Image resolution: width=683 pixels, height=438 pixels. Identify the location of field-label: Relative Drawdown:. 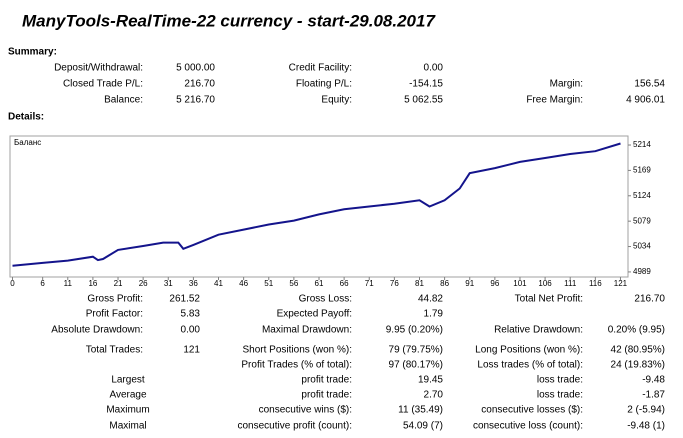
(538, 330).